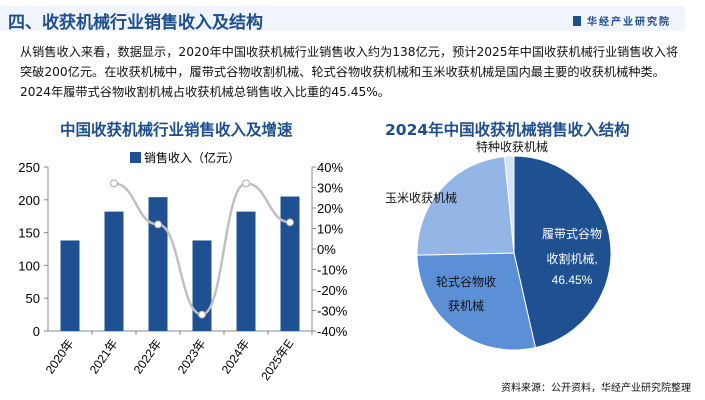 Image resolution: width=705 pixels, height=400 pixels. What do you see at coordinates (192, 157) in the screenshot?
I see `legend-label: 销售收入（亿元）` at bounding box center [192, 157].